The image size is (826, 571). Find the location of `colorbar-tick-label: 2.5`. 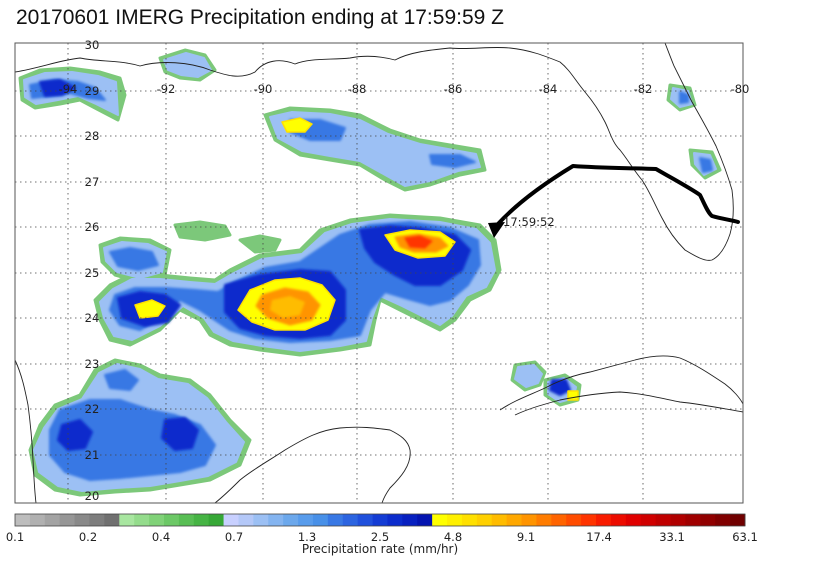

colorbar-tick-label: 2.5 is located at coordinates (380, 537).